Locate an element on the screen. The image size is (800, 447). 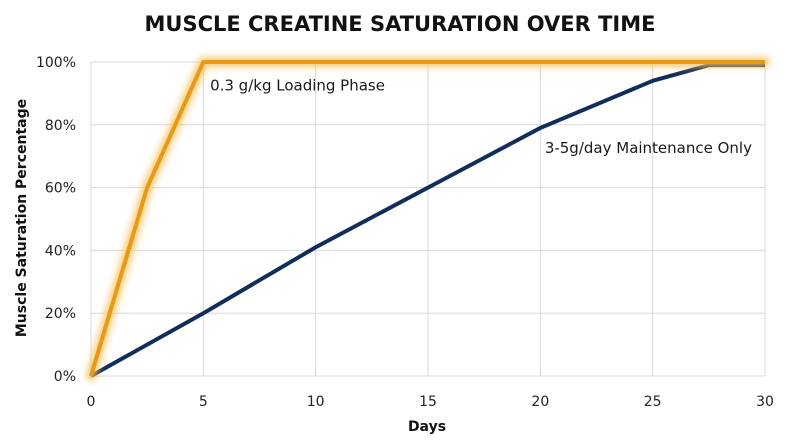
y-tick-label: 80% is located at coordinates (60, 126).